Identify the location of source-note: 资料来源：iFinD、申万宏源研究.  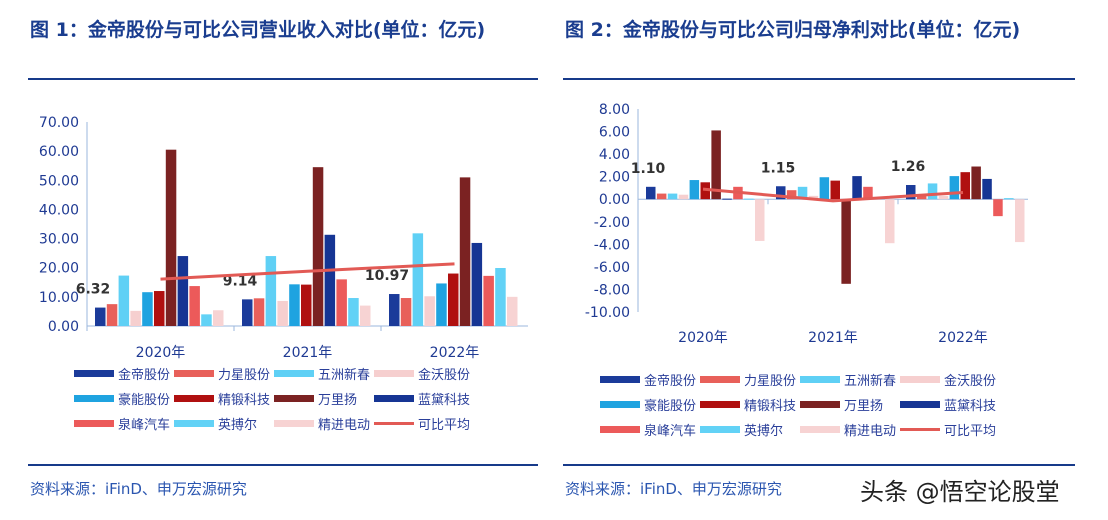
(673, 489).